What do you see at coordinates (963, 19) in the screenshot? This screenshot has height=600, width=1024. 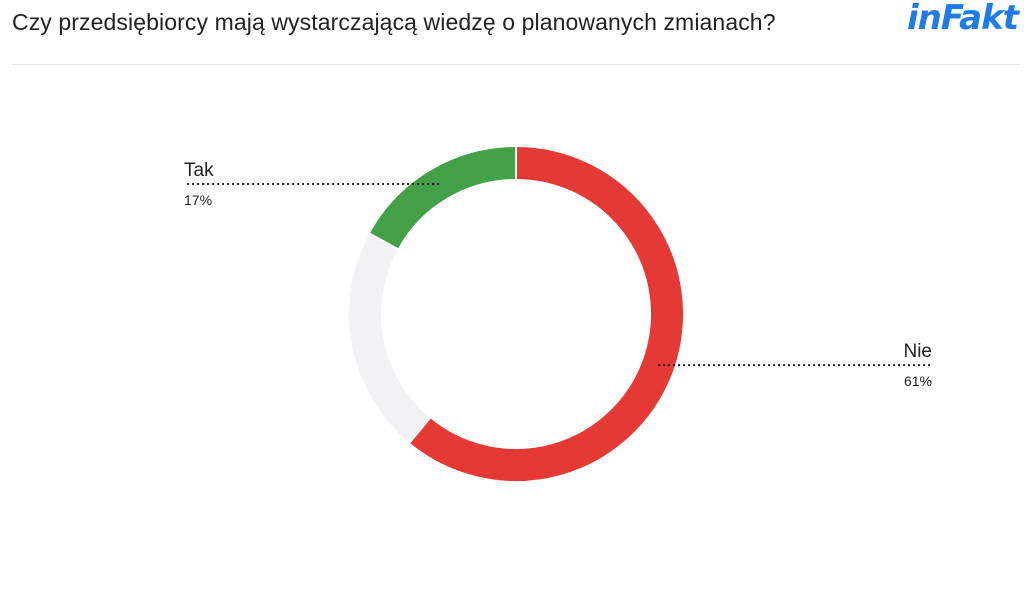 I see `infakt-logo: inFakt` at bounding box center [963, 19].